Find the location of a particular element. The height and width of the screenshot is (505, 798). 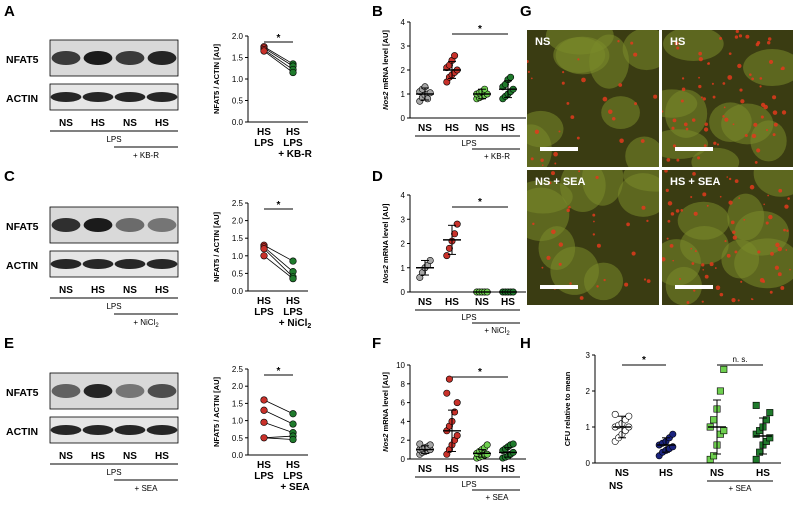

micrograph-label: NS is located at coordinates (543, 42).